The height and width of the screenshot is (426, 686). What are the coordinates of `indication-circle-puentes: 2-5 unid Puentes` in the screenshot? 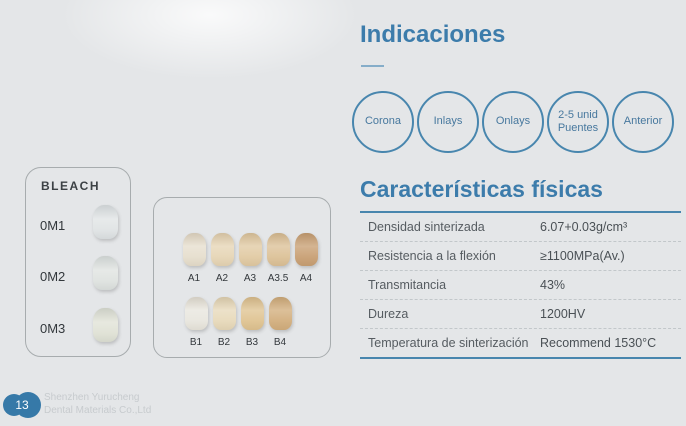 It's located at (578, 122).